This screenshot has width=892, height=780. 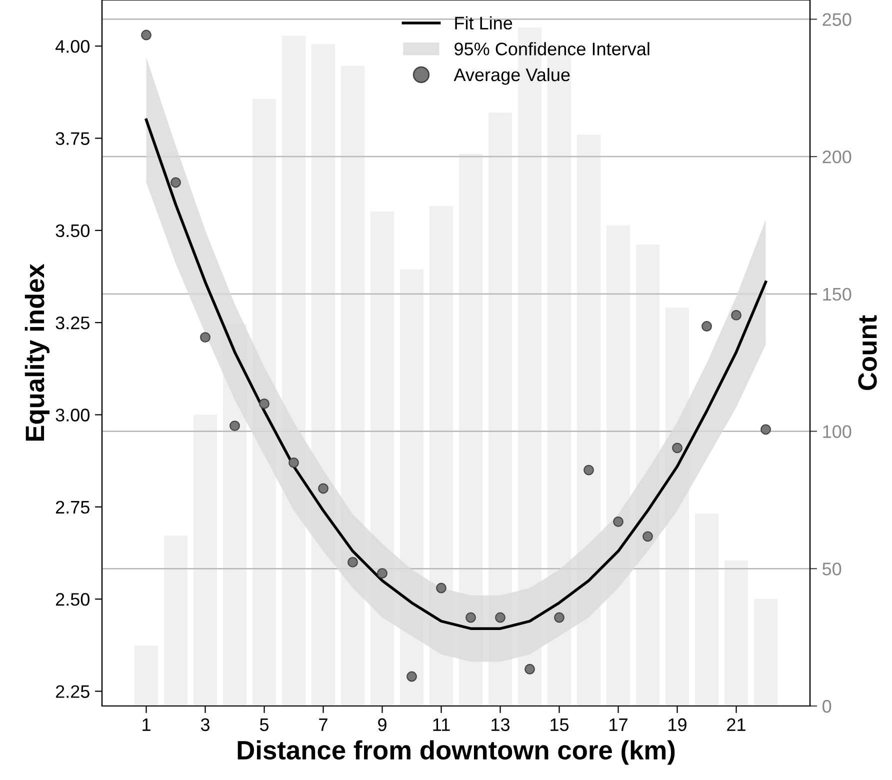 What do you see at coordinates (456, 752) in the screenshot?
I see `x-axis-title: Distance from downtown core (km)` at bounding box center [456, 752].